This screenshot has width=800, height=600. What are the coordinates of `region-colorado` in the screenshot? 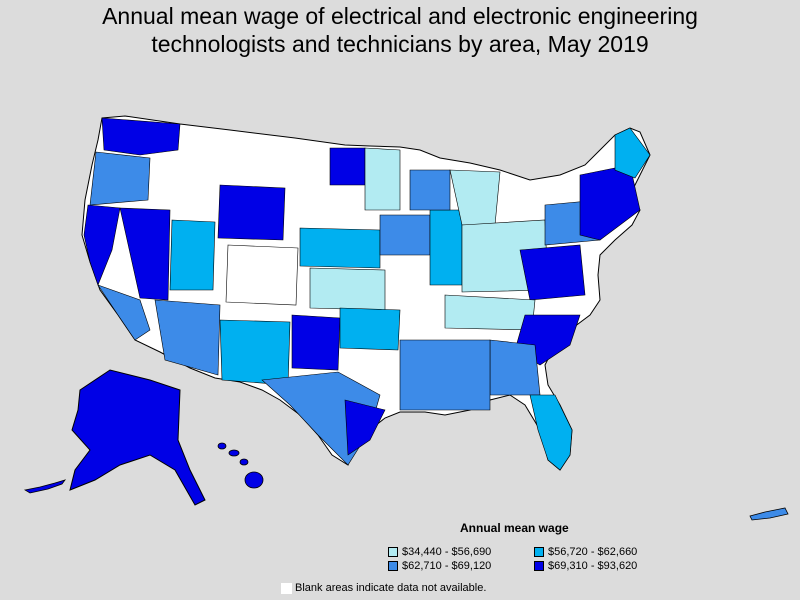 It's located at (262, 275).